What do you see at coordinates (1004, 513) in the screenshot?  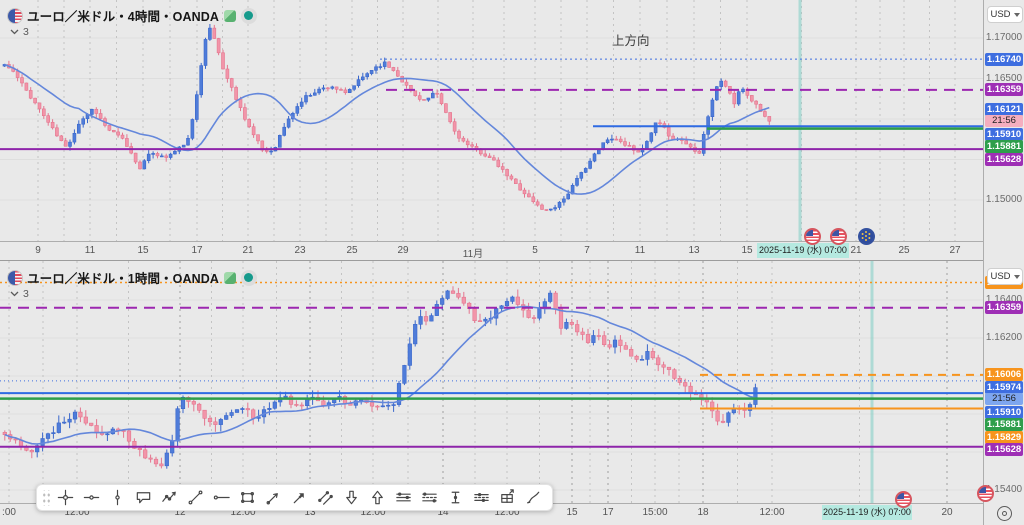 I see `gear-icon` at bounding box center [1004, 513].